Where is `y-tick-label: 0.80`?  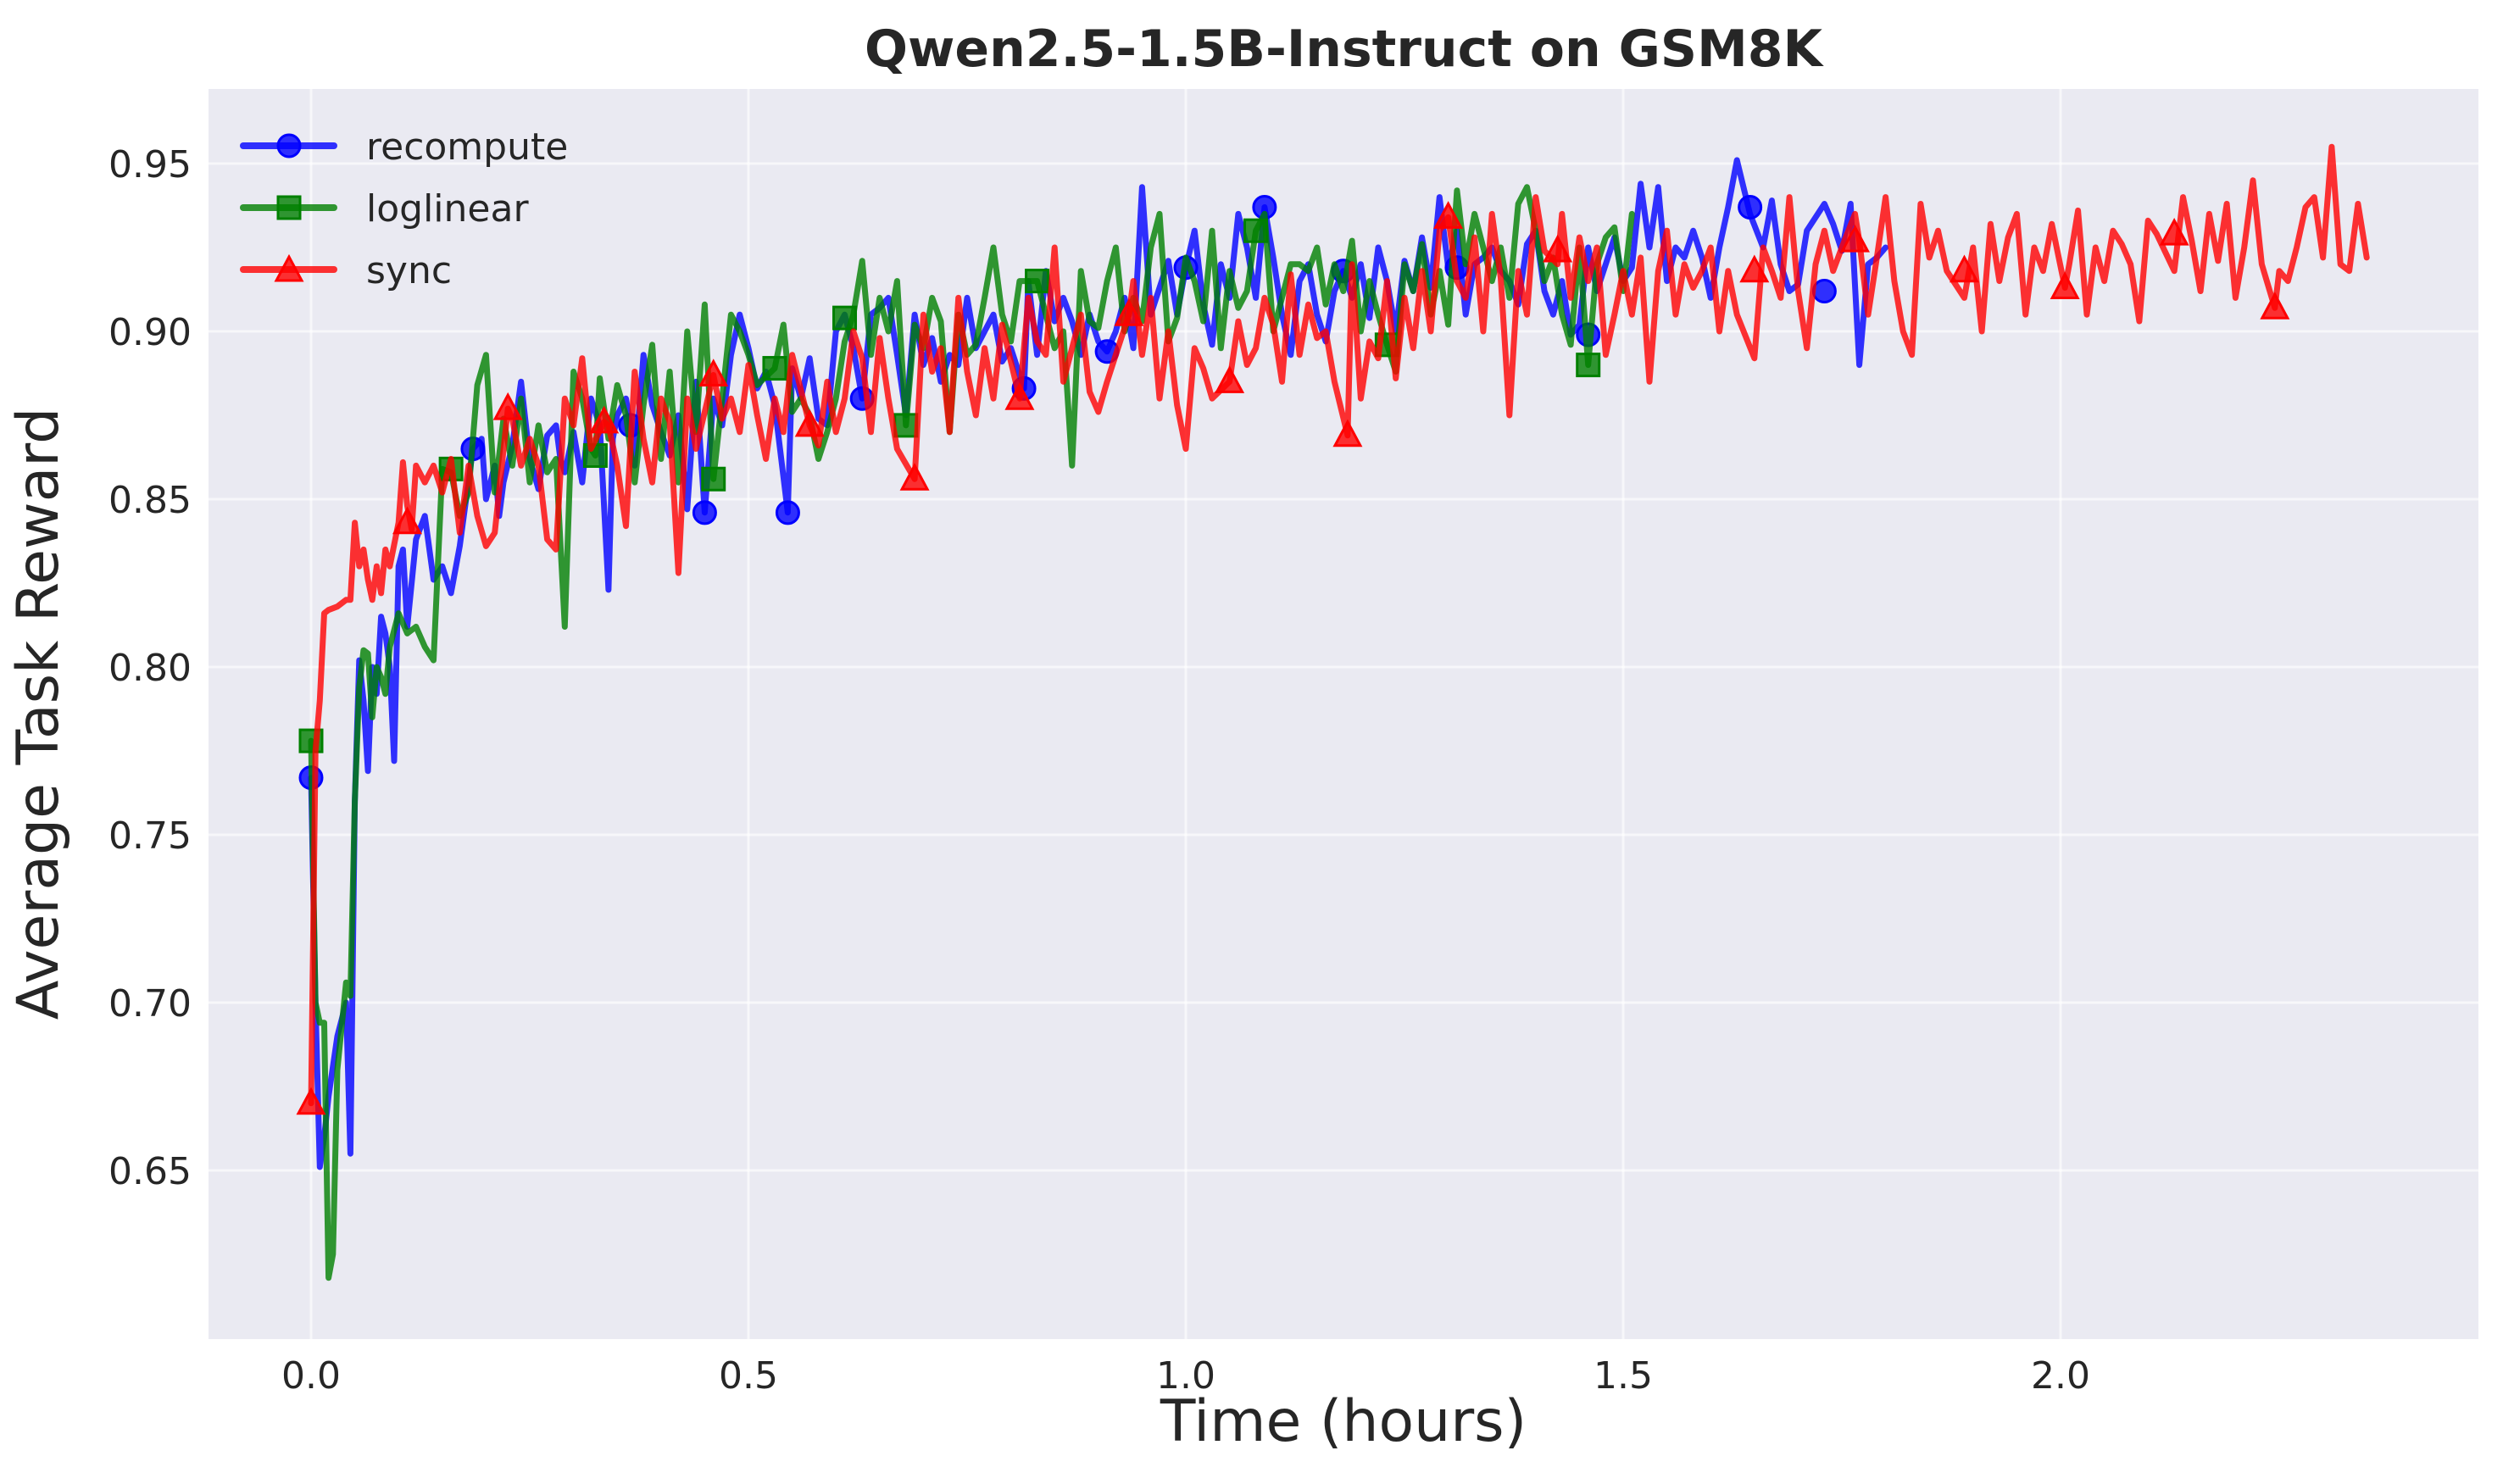
y-tick-label: 0.80 is located at coordinates (150, 669).